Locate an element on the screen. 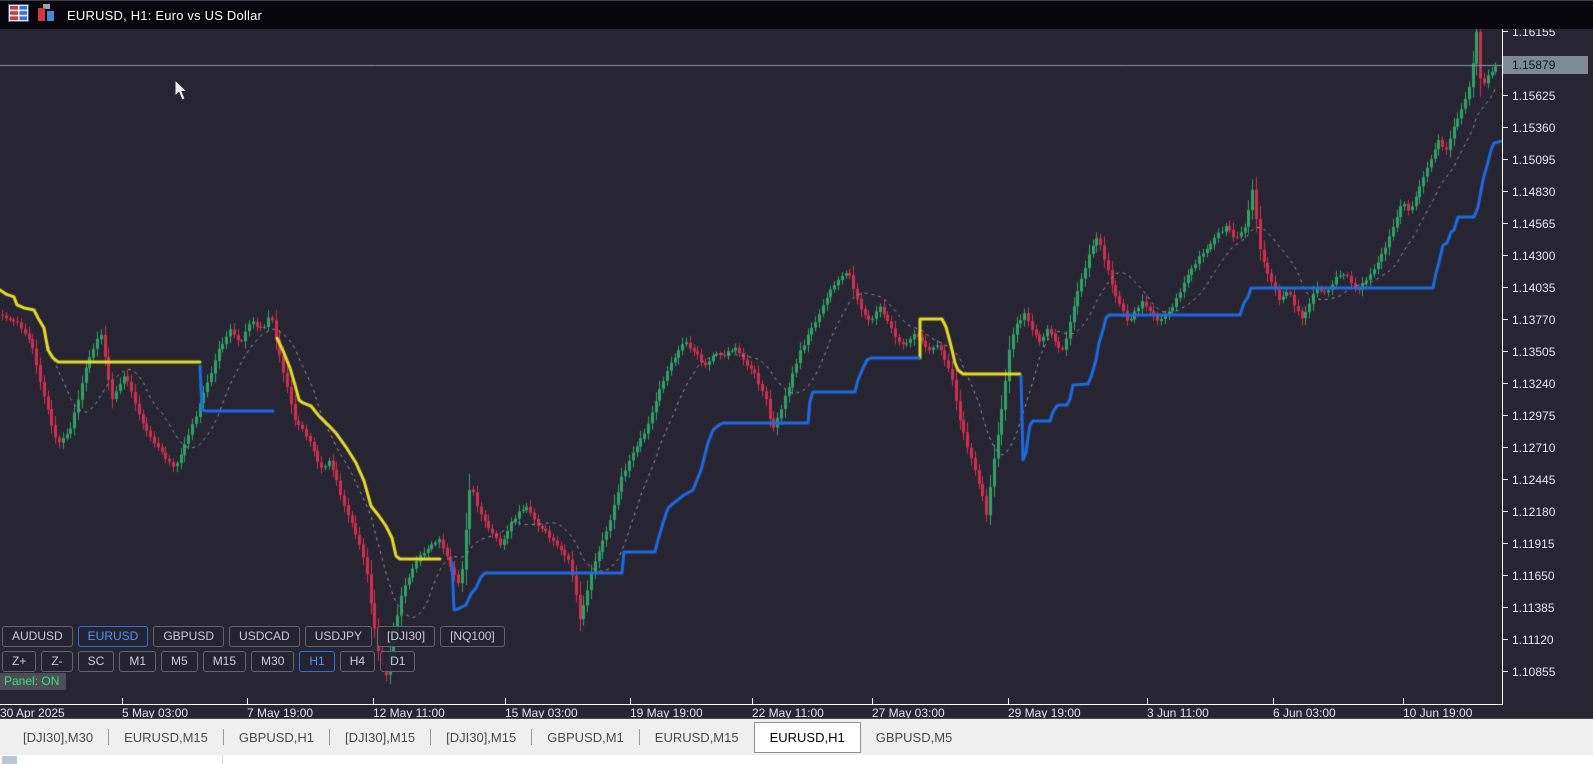 This screenshot has width=1593, height=764. symbol-button-nq100: [NQ100] is located at coordinates (472, 636).